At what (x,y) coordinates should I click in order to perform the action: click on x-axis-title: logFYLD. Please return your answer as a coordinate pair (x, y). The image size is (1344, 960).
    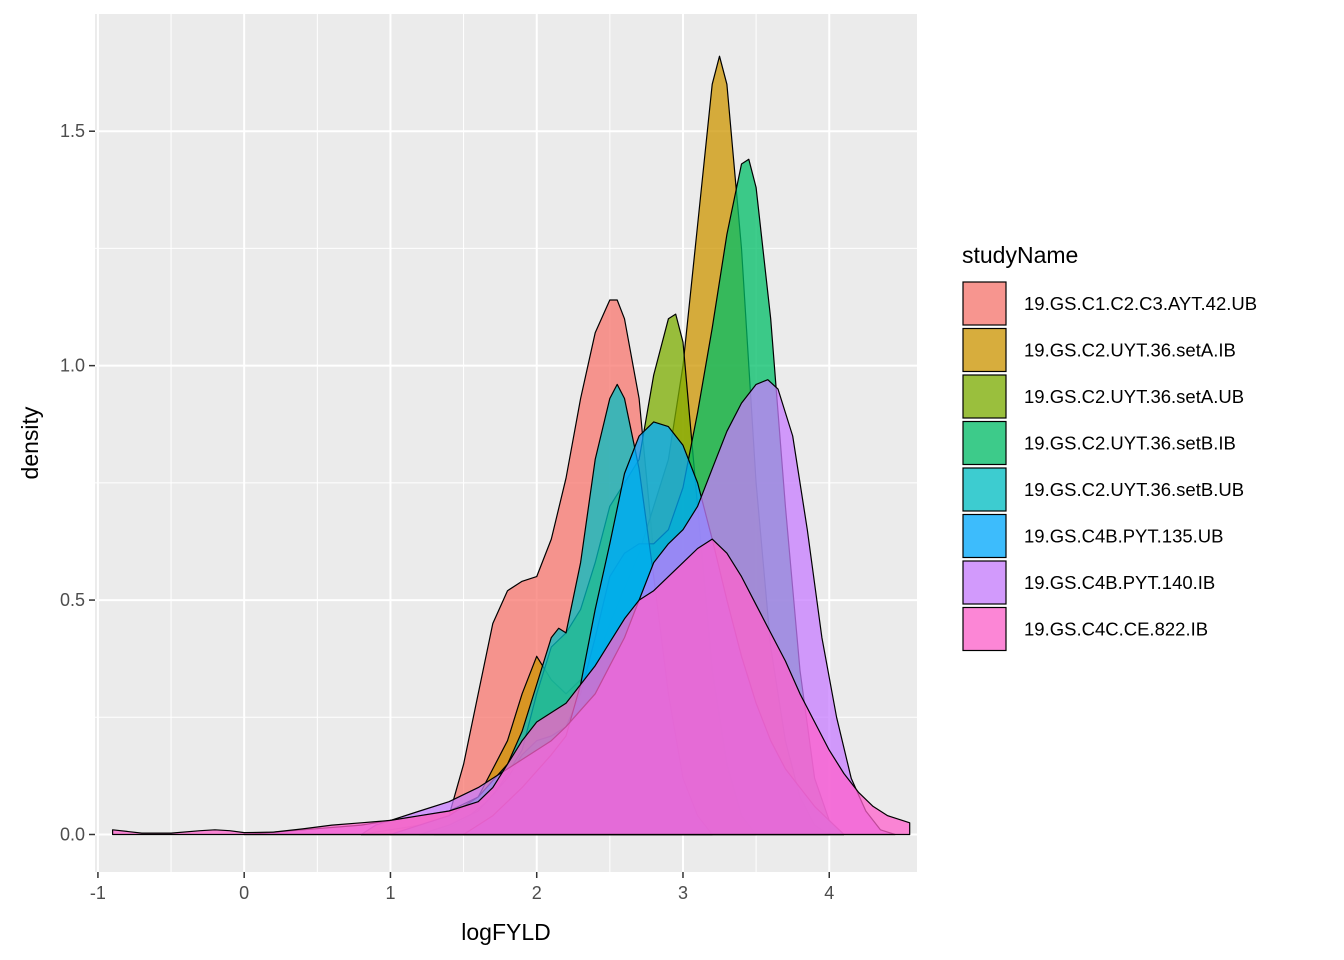
    Looking at the image, I should click on (505, 932).